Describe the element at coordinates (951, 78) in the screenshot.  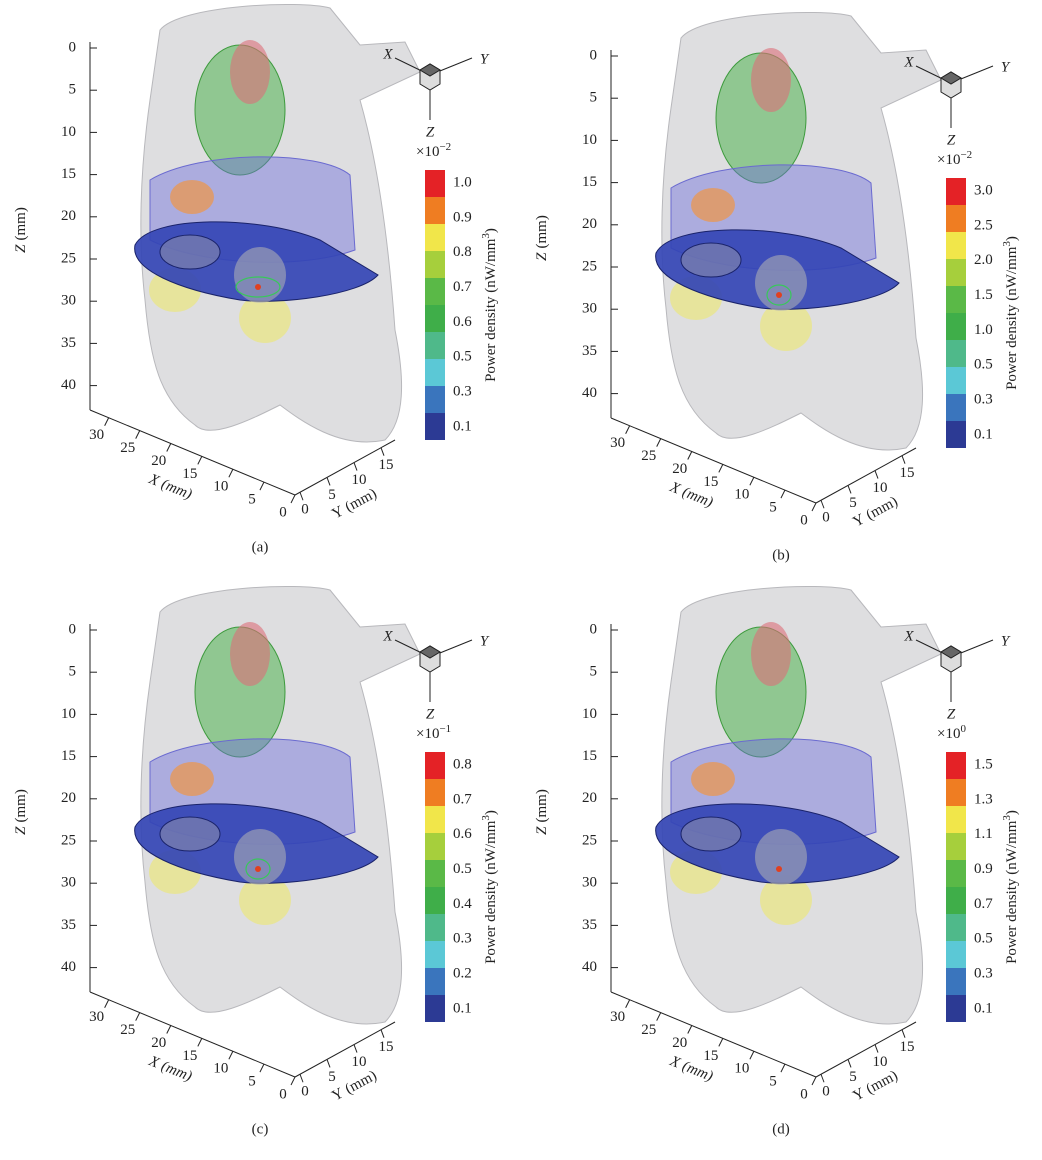
I see `triad-cube-top` at that location.